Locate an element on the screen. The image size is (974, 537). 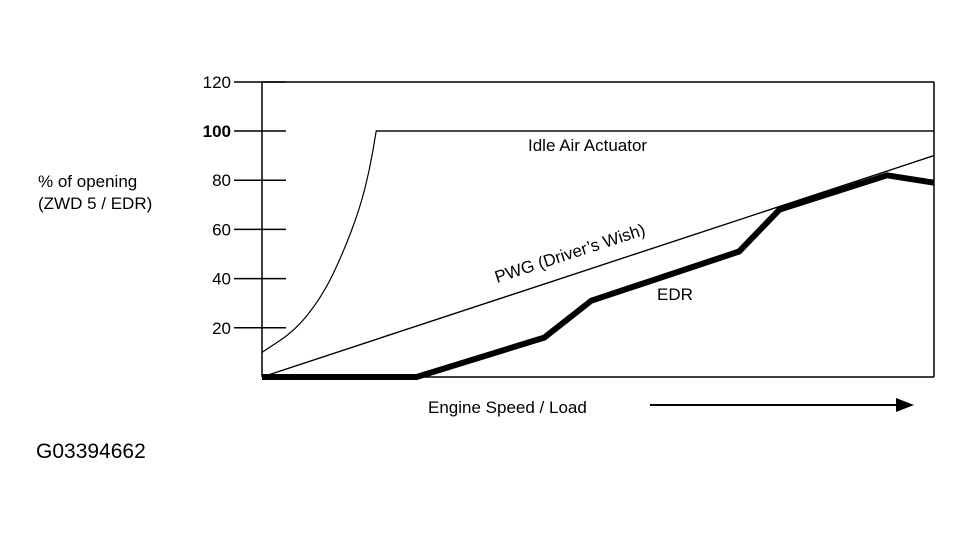
y-tick-label-80: 80 is located at coordinates (221, 180).